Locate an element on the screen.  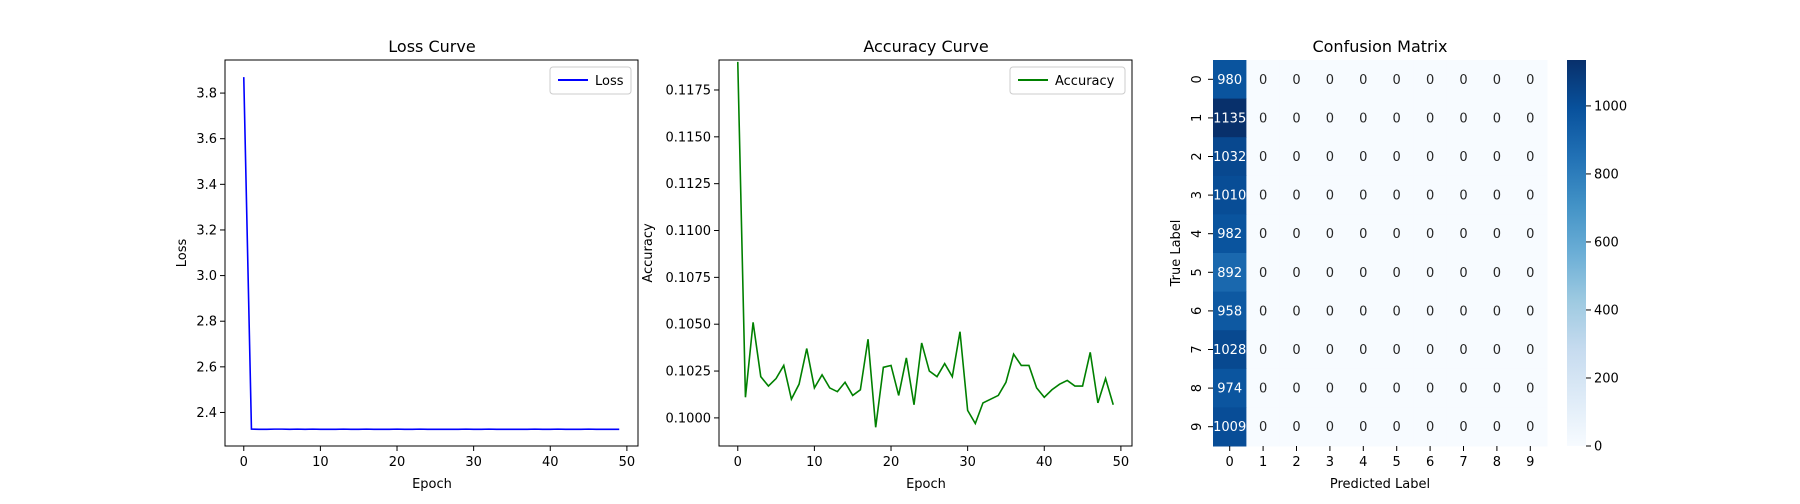
confusion-matrix-y-tick-label: 7 is located at coordinates (1197, 349).